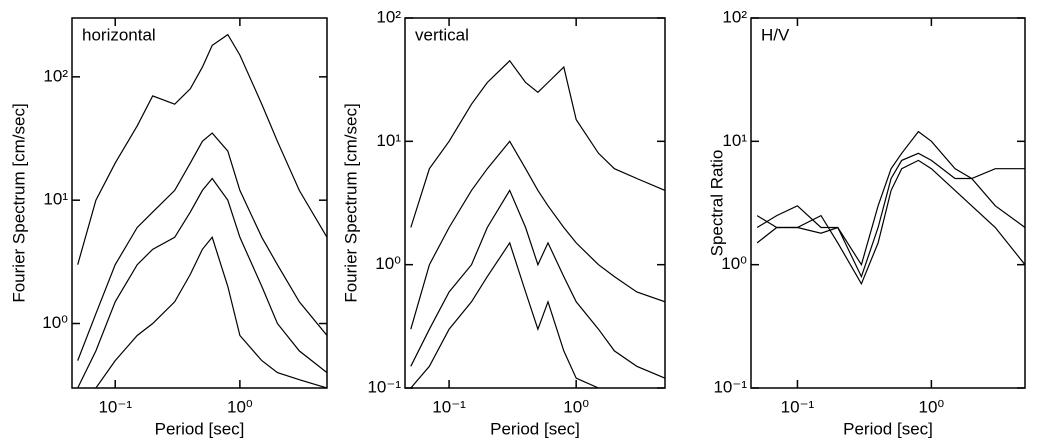 The width and height of the screenshot is (1043, 442). What do you see at coordinates (119, 34) in the screenshot?
I see `panel-label: horizontal` at bounding box center [119, 34].